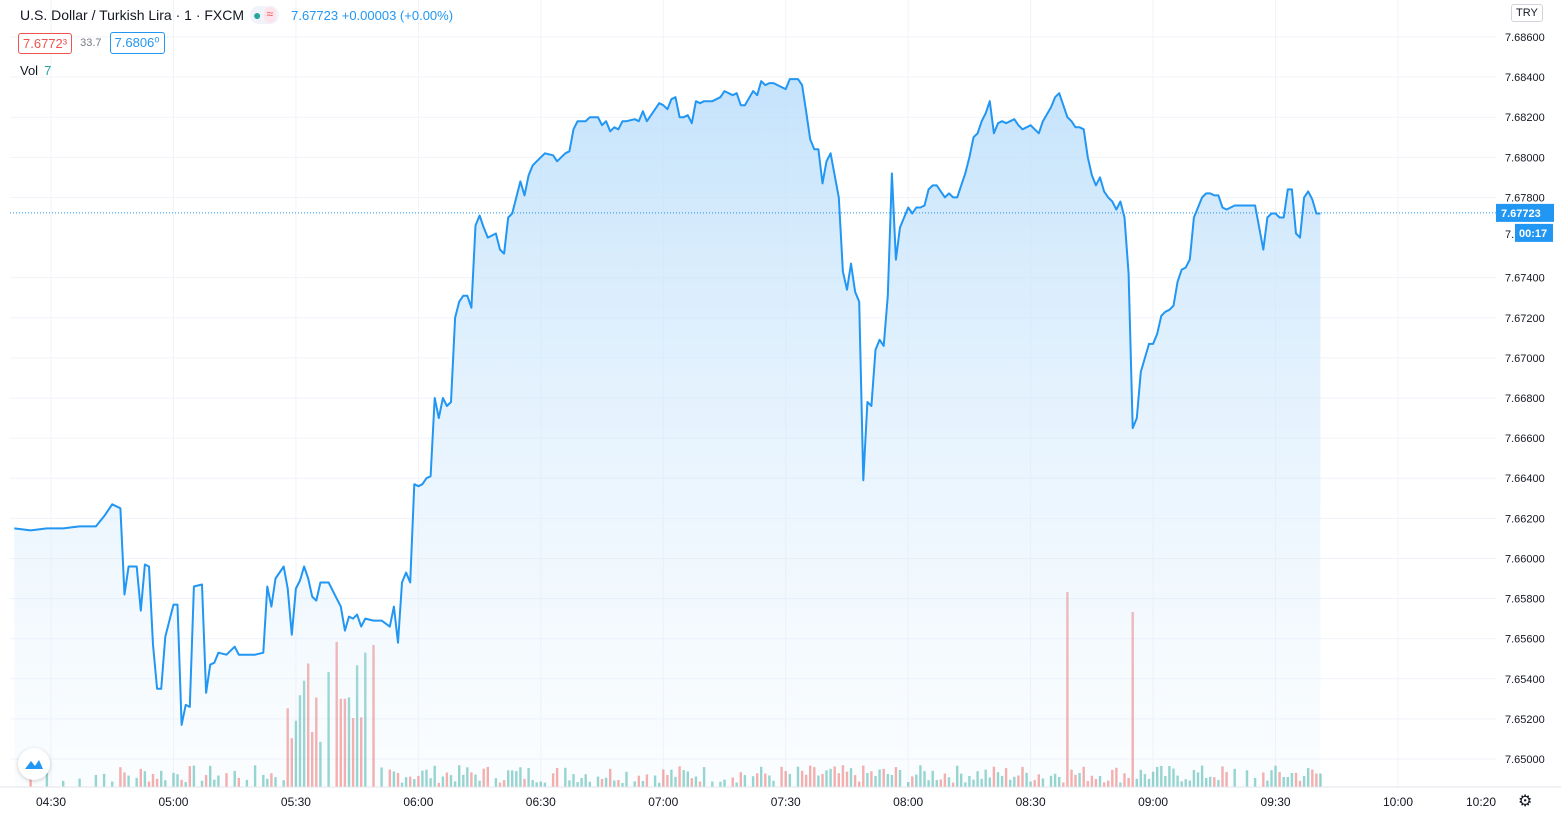 The image size is (1561, 814). I want to click on last-price-label: 7.67723 7. 00:17, so click(1525, 222).